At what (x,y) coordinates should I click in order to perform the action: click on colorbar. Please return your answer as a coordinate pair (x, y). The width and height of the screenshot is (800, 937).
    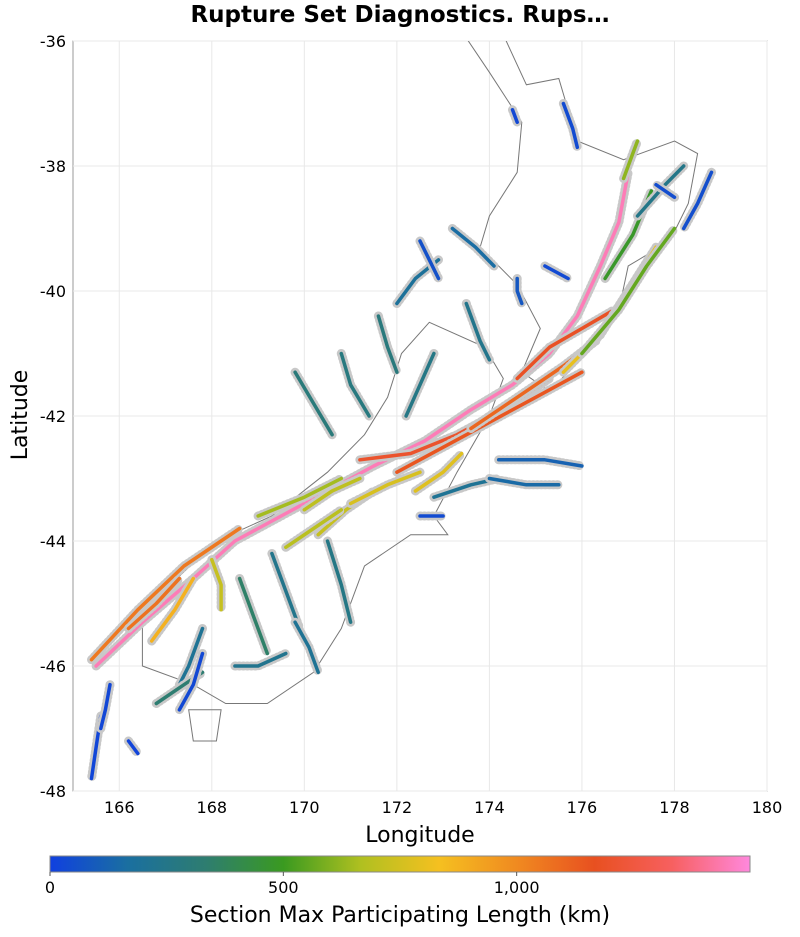
    Looking at the image, I should click on (400, 864).